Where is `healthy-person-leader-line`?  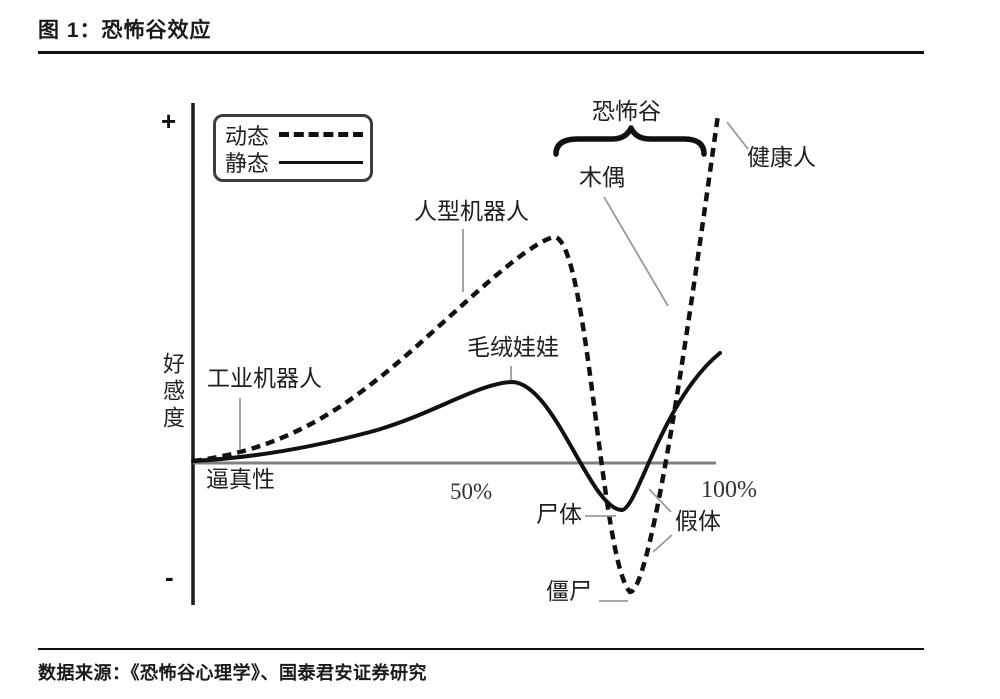 healthy-person-leader-line is located at coordinates (737, 135).